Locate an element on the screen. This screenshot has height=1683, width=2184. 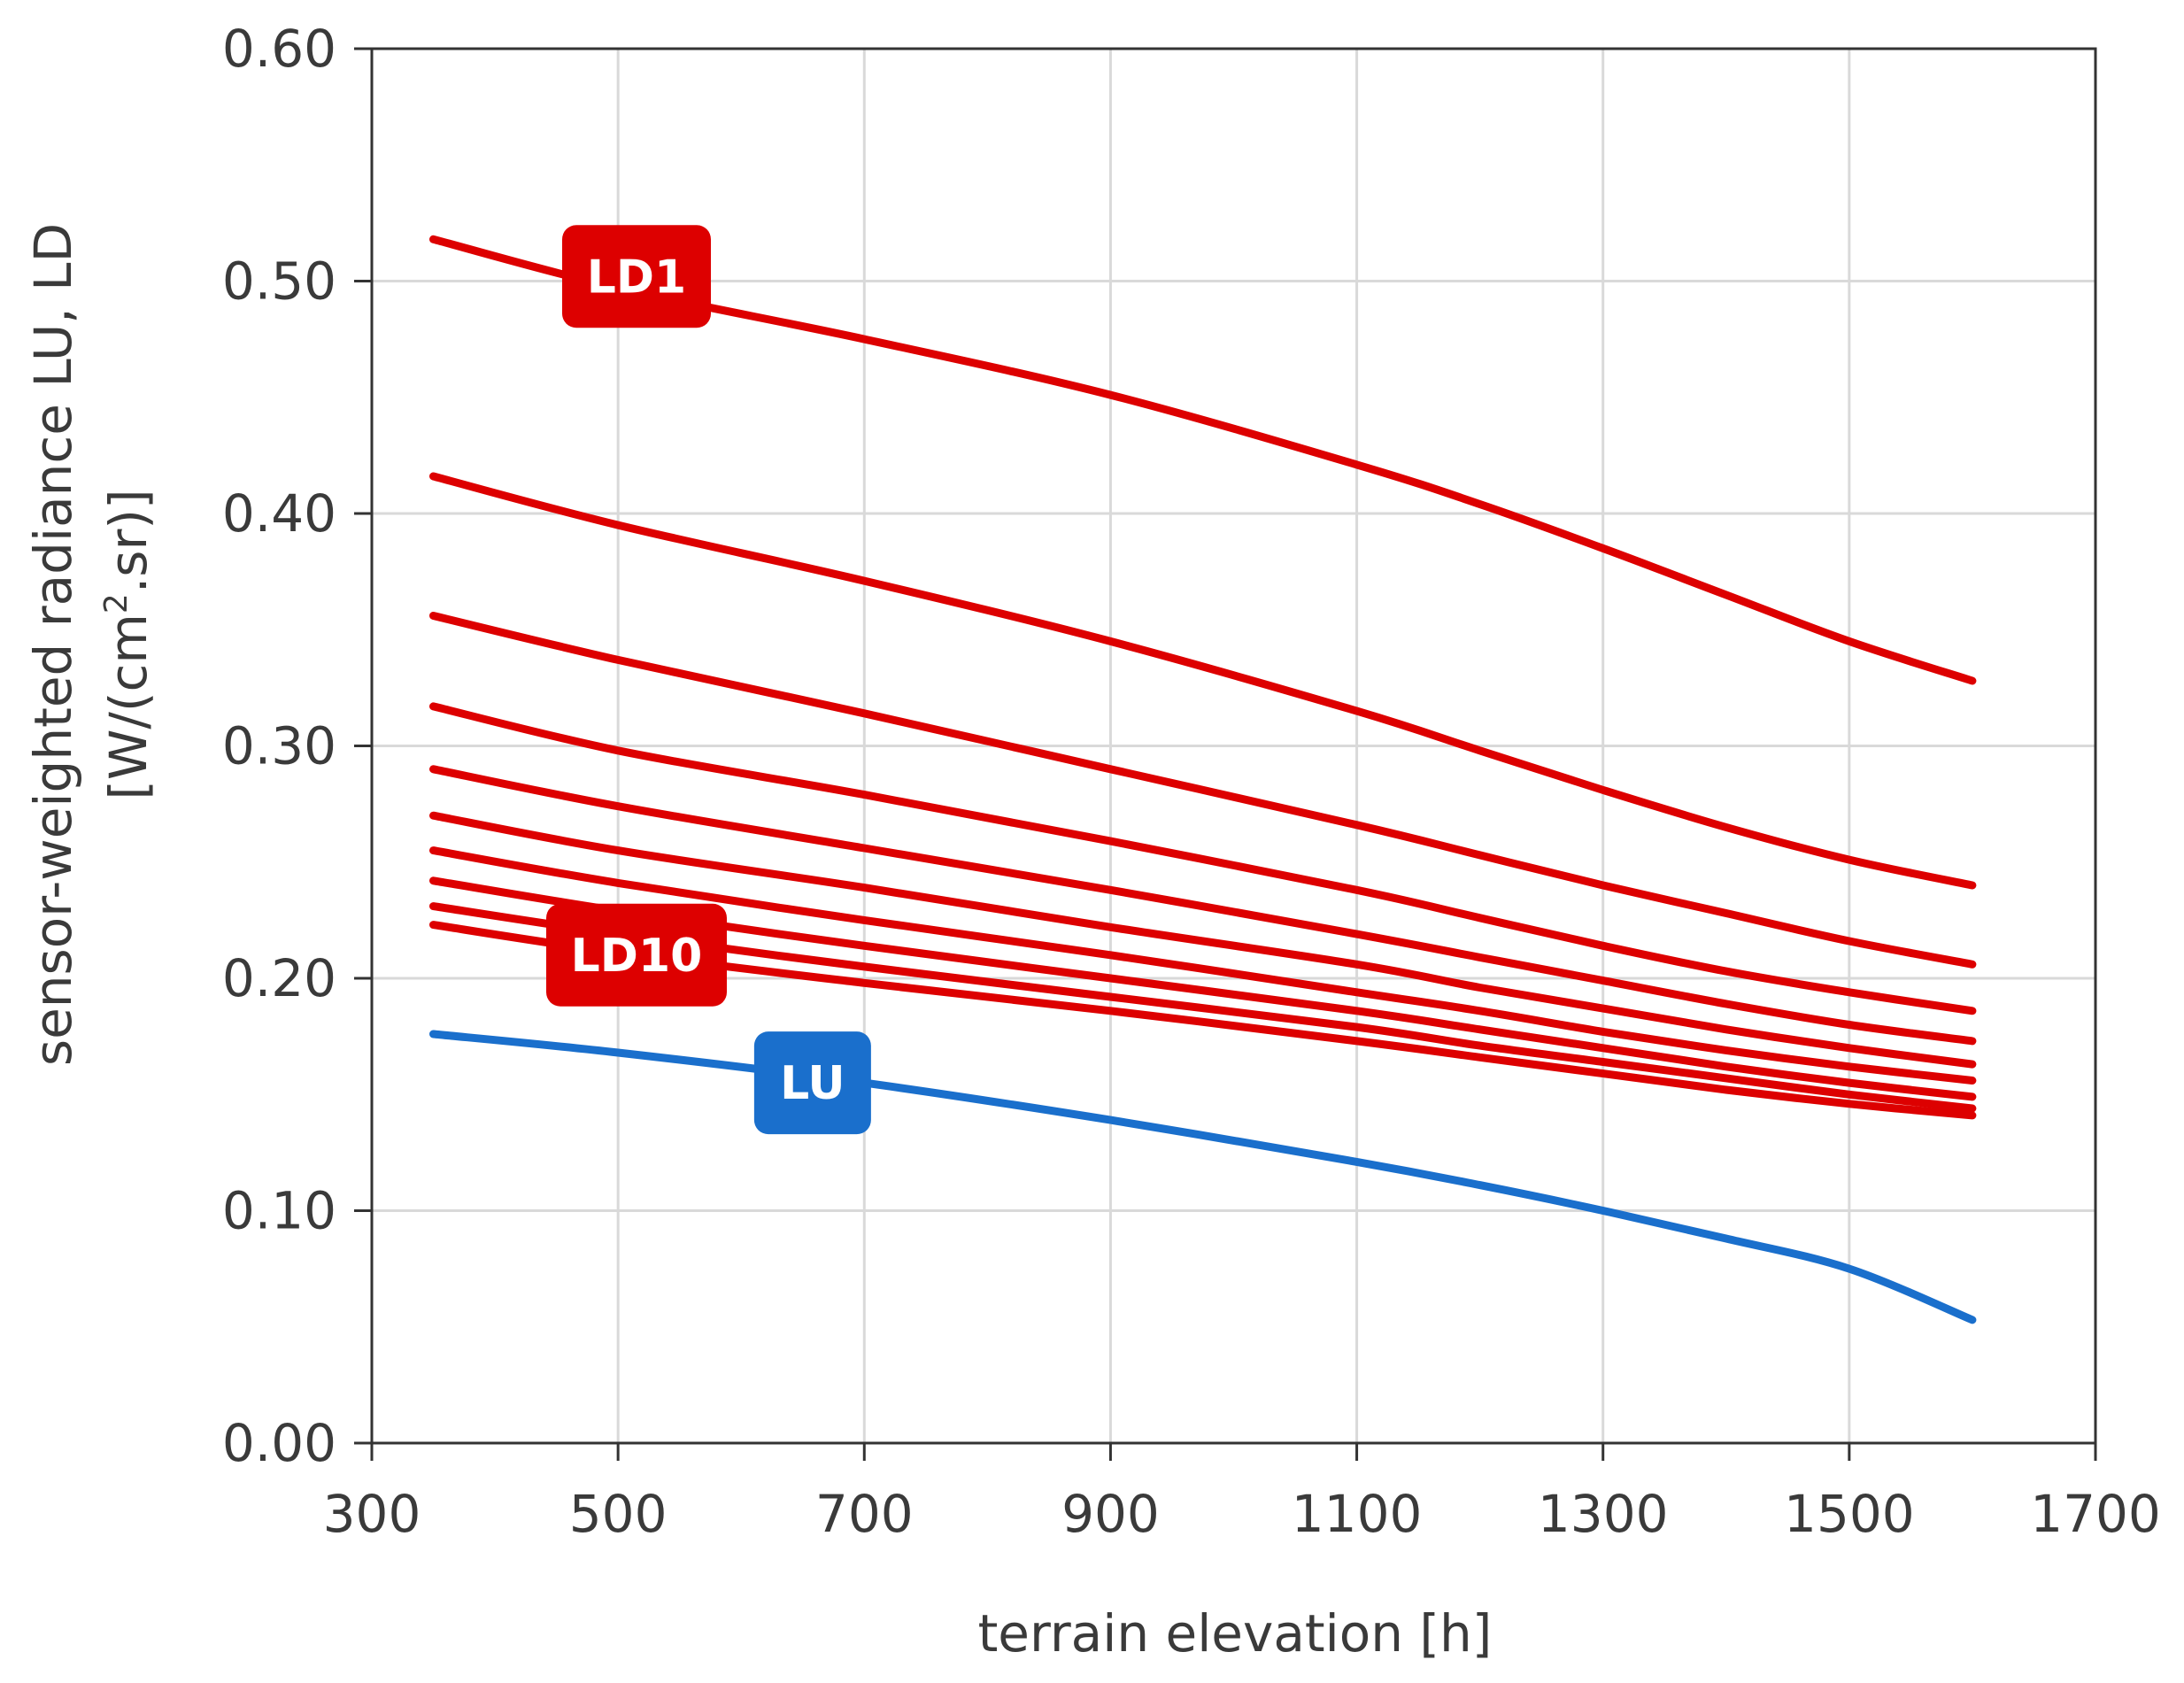
y-tick-label: 0.50 is located at coordinates (279, 282).